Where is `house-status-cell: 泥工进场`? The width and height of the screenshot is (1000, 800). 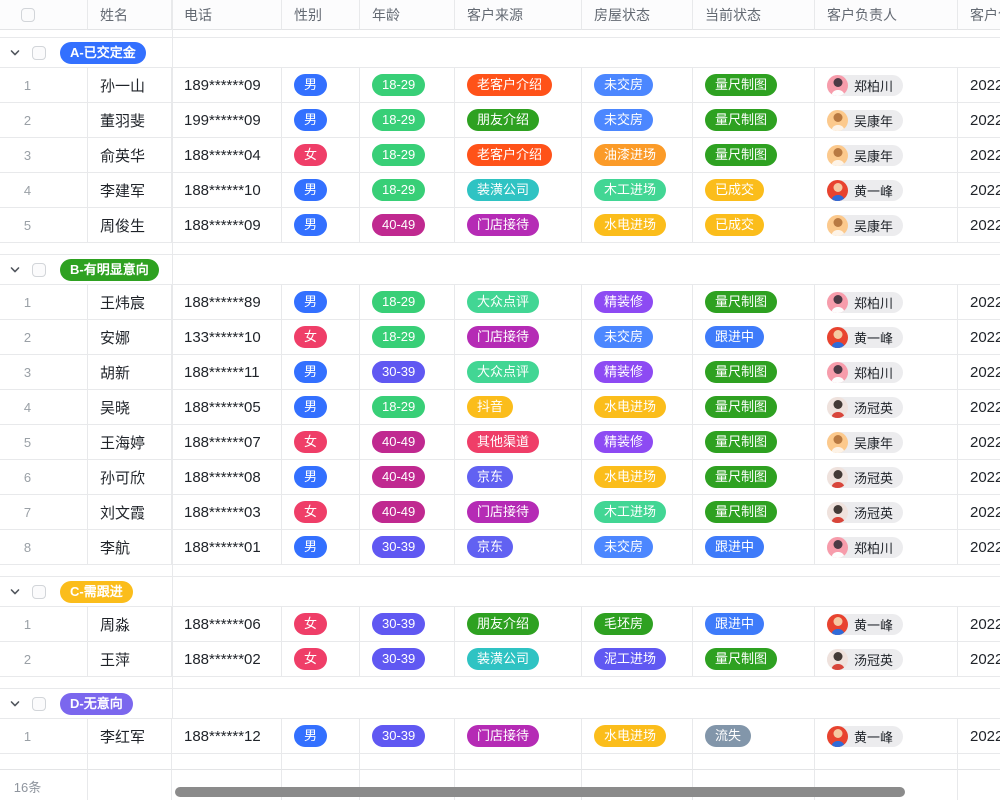 house-status-cell: 泥工进场 is located at coordinates (637, 659).